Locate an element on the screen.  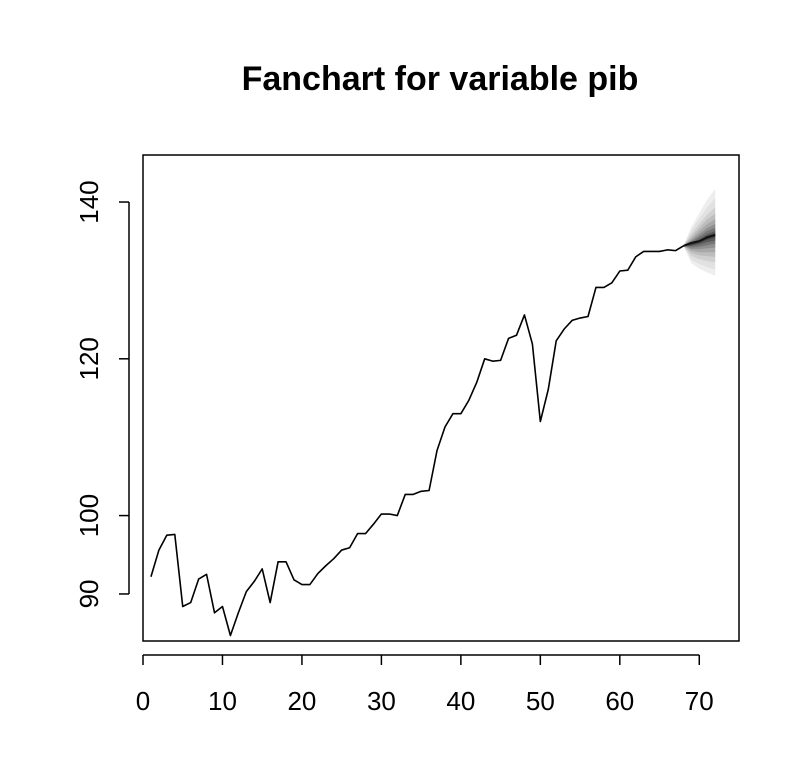
x-tick-label: 40 is located at coordinates (460, 701).